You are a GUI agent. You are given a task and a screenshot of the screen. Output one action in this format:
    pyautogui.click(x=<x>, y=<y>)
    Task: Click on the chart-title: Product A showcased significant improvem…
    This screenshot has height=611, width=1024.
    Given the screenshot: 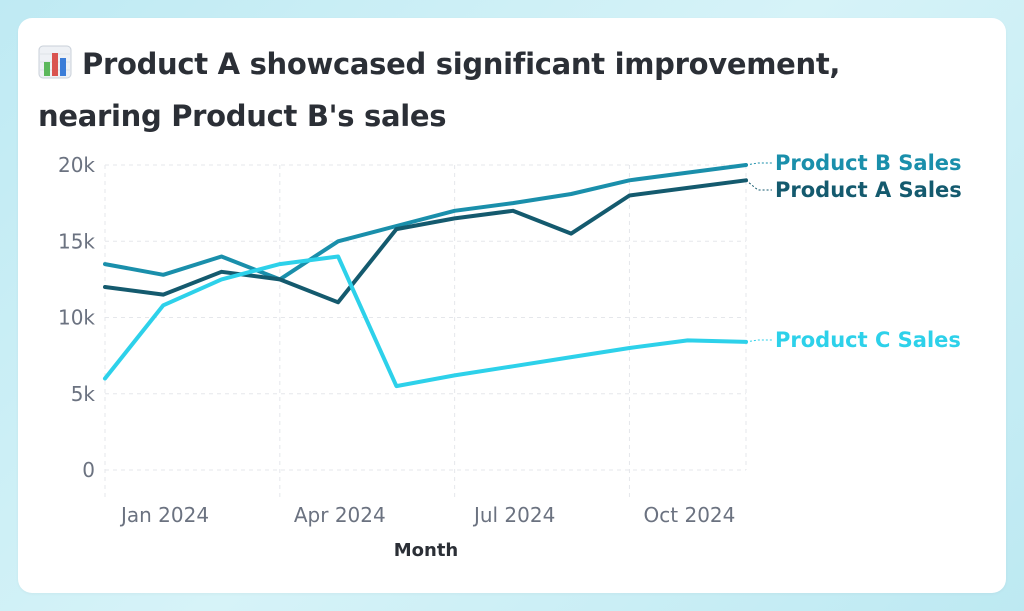 What is the action you would take?
    pyautogui.click(x=488, y=90)
    